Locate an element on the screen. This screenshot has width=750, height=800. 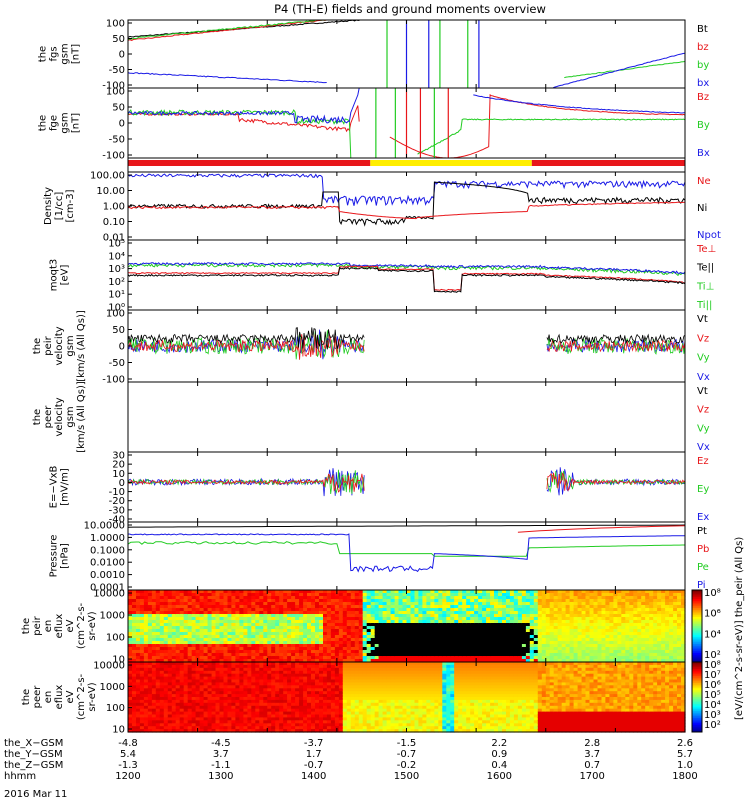
ytick-p8-0: 10.0000 is located at coordinates (104, 526).